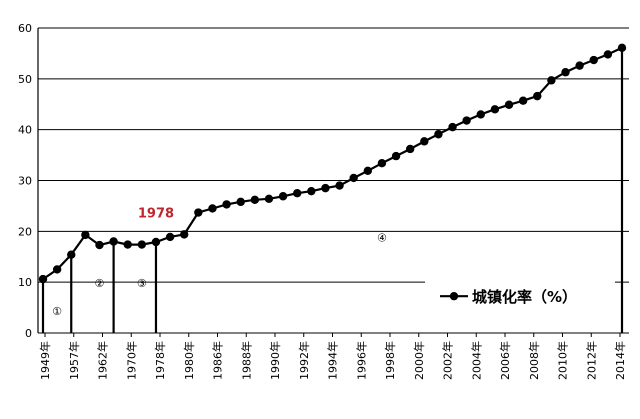 The height and width of the screenshot is (419, 640). I want to click on x-tick-label: 2000年, so click(419, 360).